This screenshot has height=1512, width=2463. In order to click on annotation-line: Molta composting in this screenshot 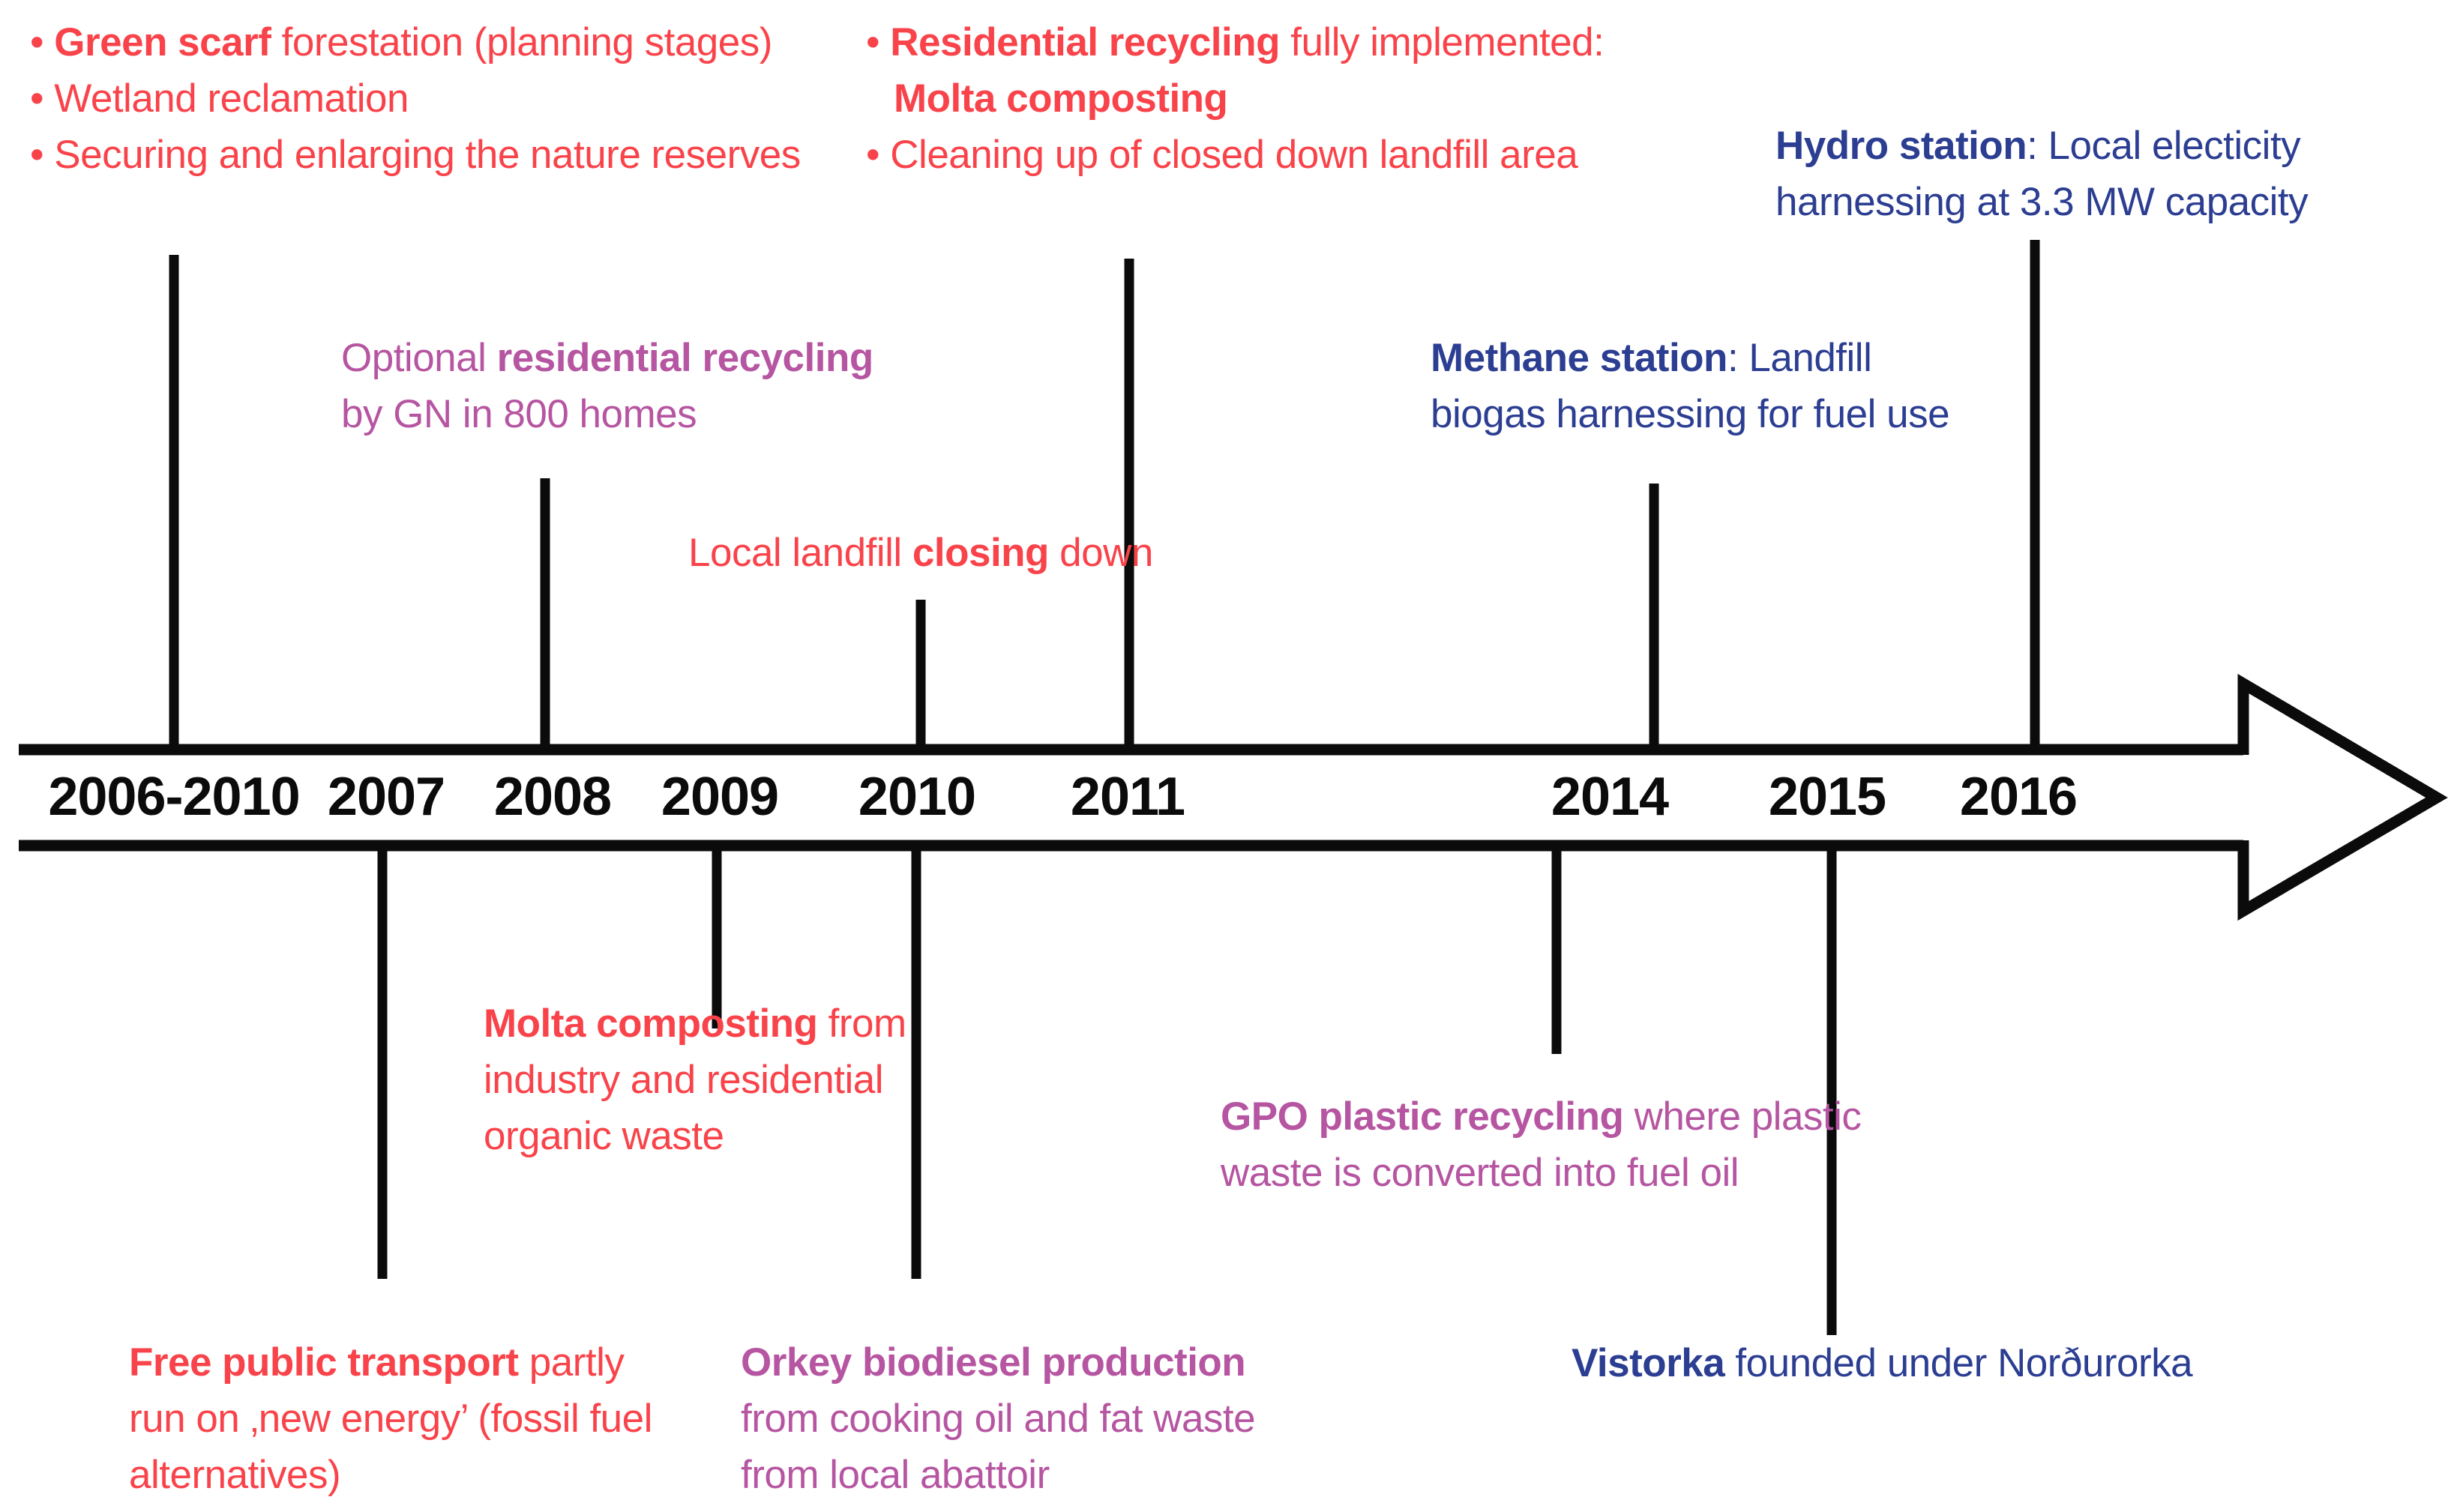, I will do `click(1061, 98)`.